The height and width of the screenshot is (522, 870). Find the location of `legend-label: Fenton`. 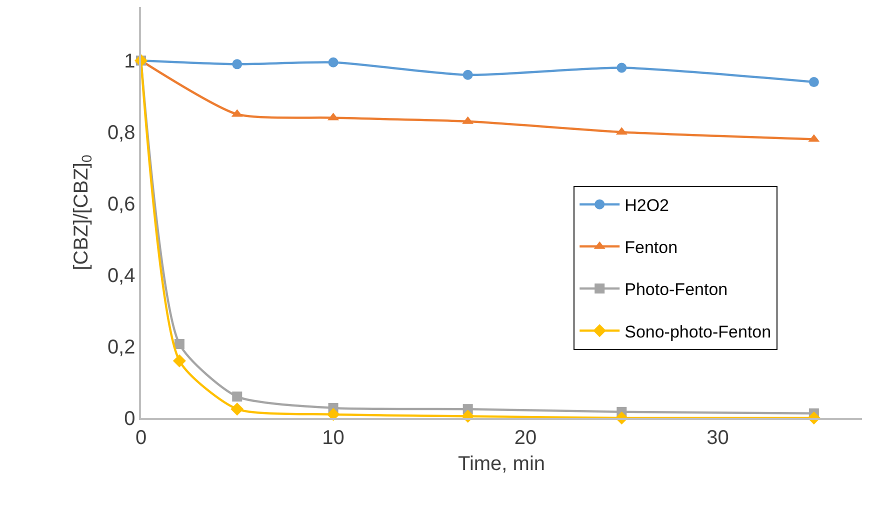

legend-label: Fenton is located at coordinates (651, 248).